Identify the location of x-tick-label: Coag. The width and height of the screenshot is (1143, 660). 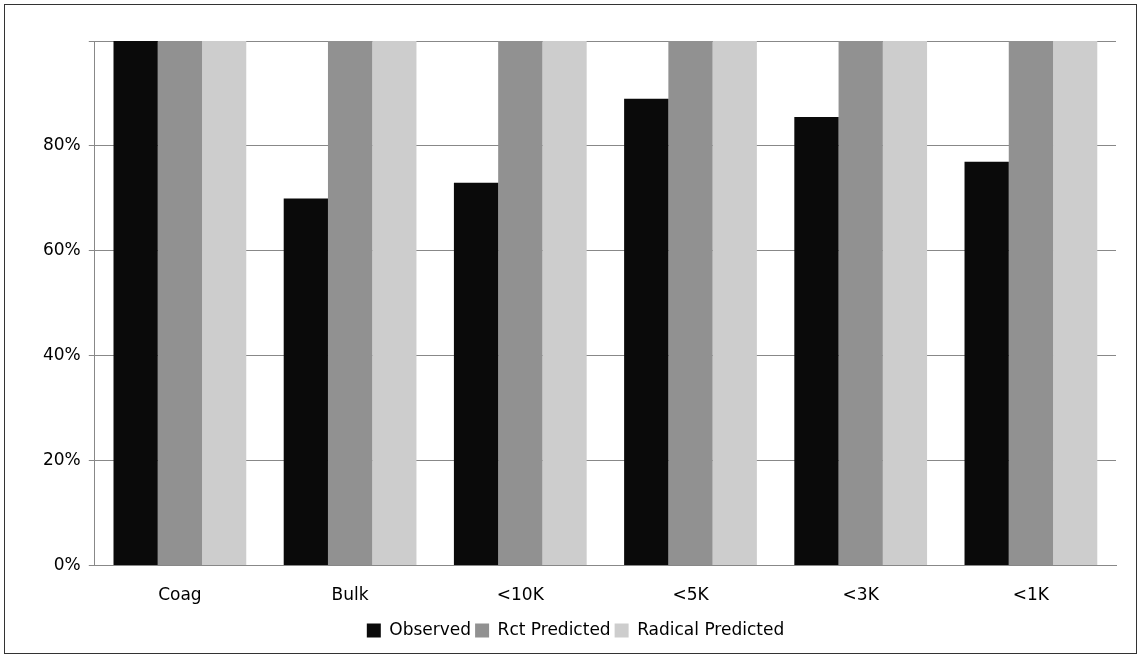
(180, 594).